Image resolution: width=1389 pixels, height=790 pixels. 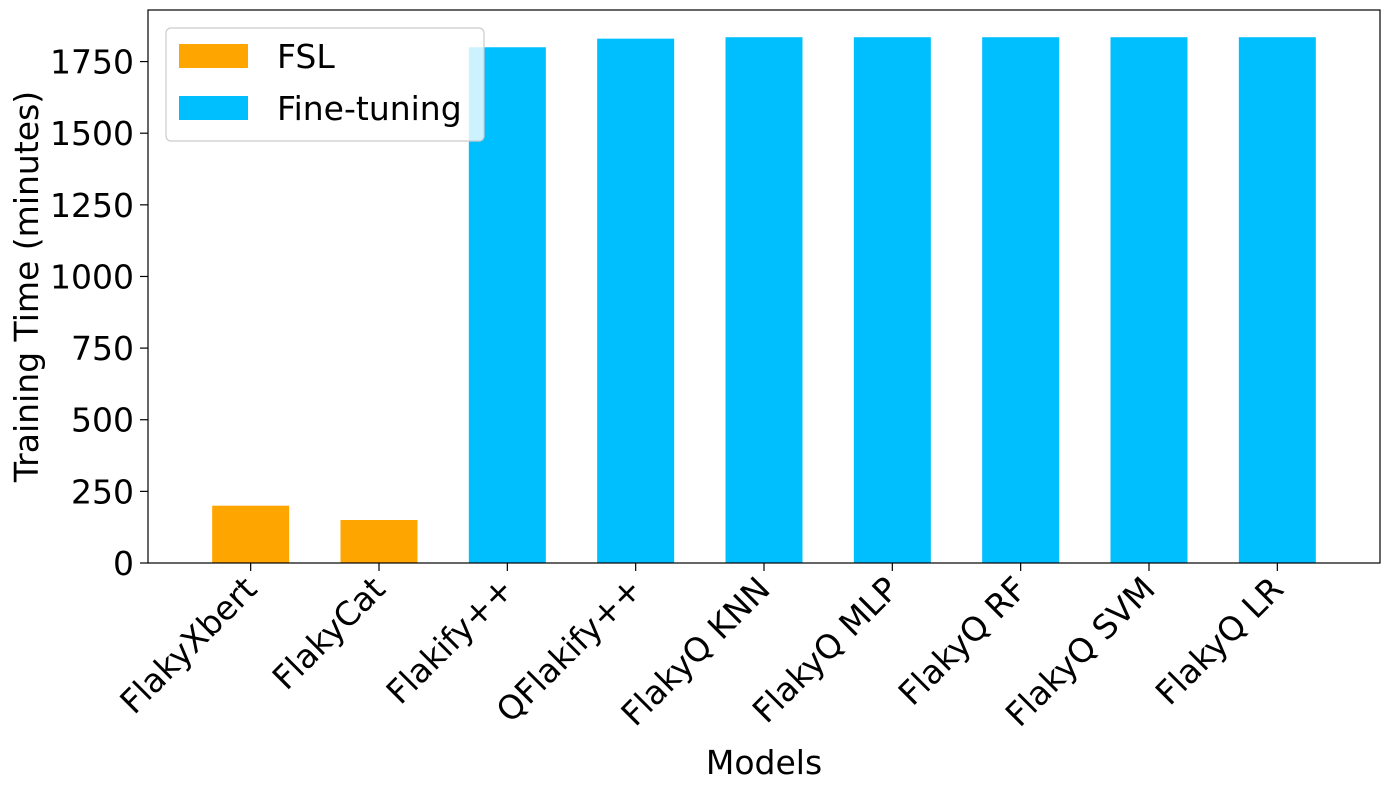 I want to click on y-tick-label: 250, so click(x=102, y=491).